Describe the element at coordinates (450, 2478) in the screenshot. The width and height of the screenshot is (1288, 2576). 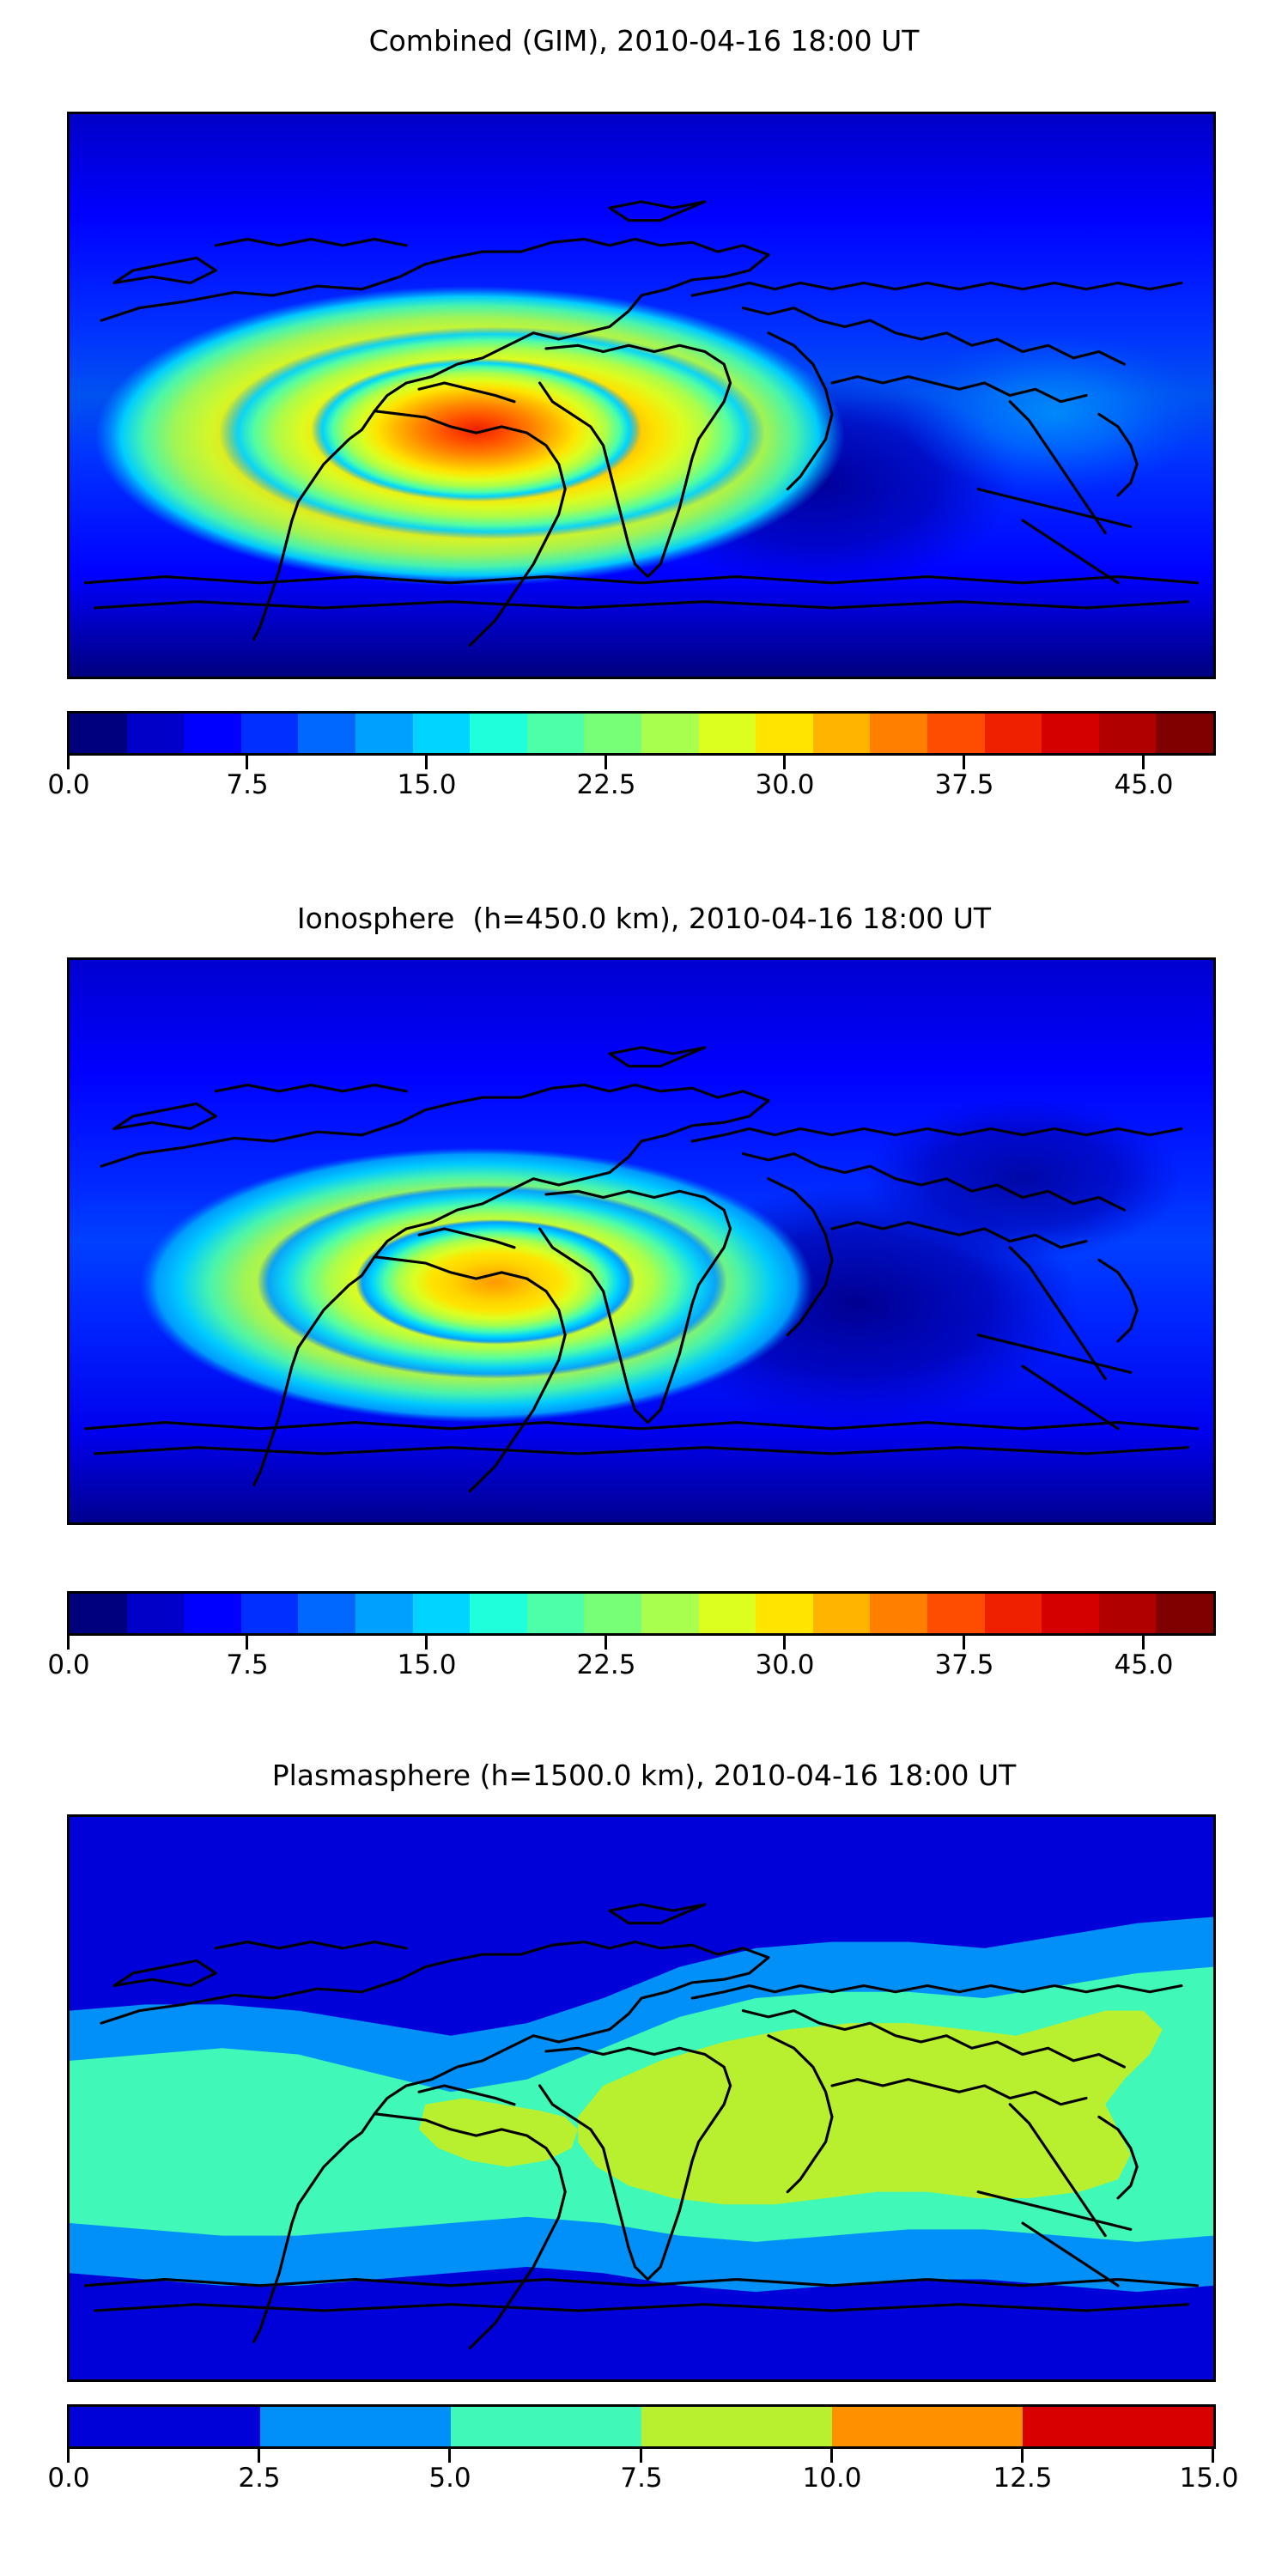
I see `cbar3-tick-2: 5.0` at that location.